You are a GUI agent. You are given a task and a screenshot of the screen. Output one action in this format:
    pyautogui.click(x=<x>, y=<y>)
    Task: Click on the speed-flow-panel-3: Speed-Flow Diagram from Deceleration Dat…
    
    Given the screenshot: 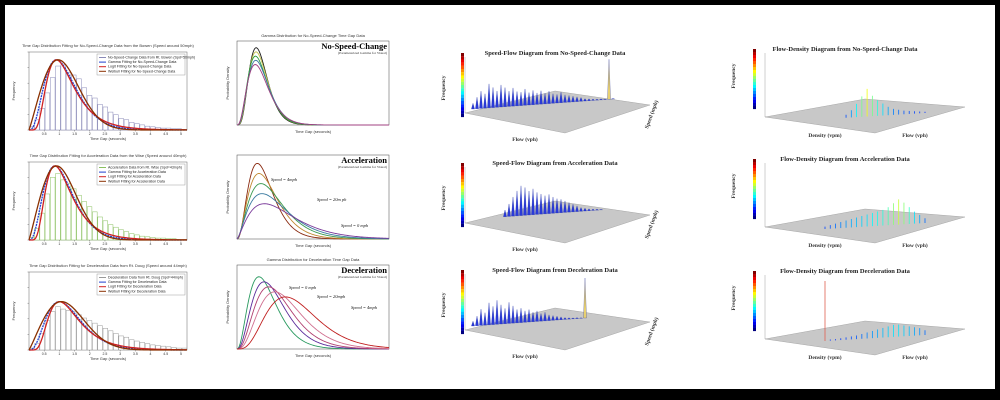 What is the action you would take?
    pyautogui.click(x=550, y=313)
    